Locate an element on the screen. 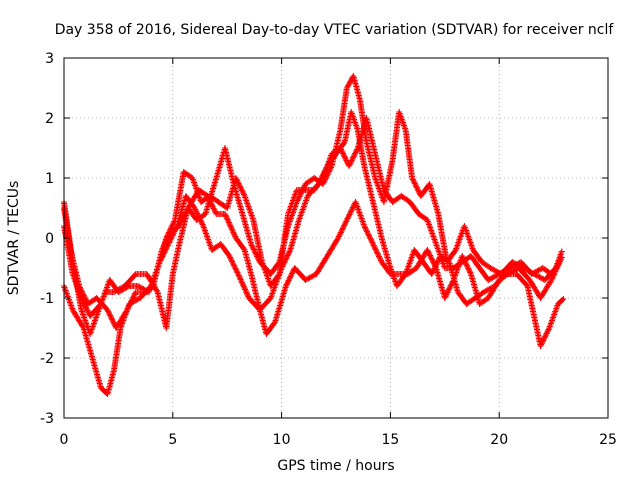 The width and height of the screenshot is (640, 480). x-tick-label: 25 is located at coordinates (608, 440).